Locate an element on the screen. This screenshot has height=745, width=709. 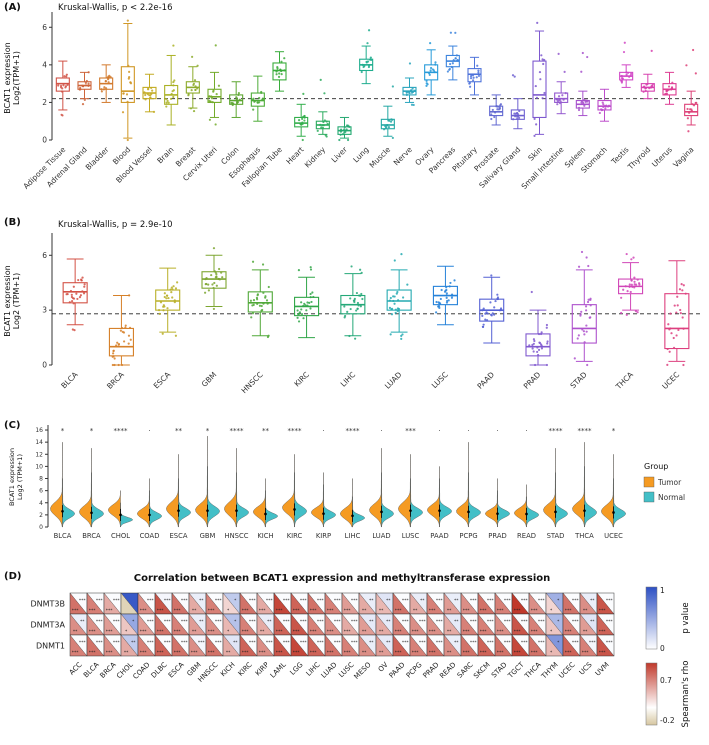
pvalue-legend-title: p value is located at coordinates (686, 617).